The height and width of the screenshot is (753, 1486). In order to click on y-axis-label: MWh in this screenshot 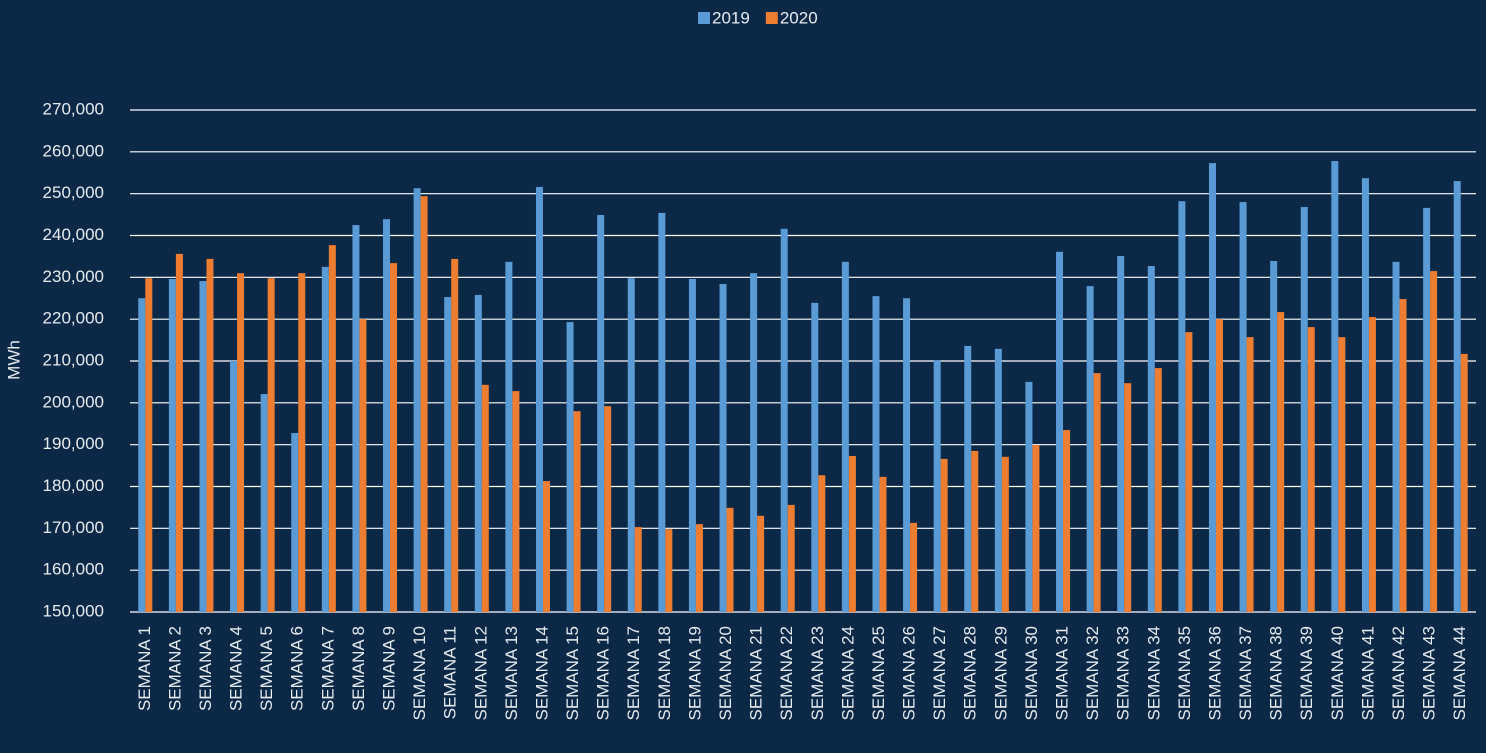, I will do `click(13, 360)`.